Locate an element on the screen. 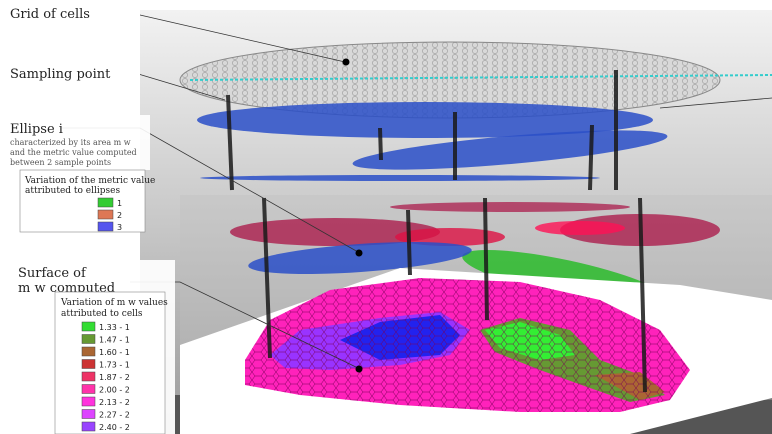 The image size is (772, 434). ellipse-desc-line: and the metric value computed is located at coordinates (73, 152).